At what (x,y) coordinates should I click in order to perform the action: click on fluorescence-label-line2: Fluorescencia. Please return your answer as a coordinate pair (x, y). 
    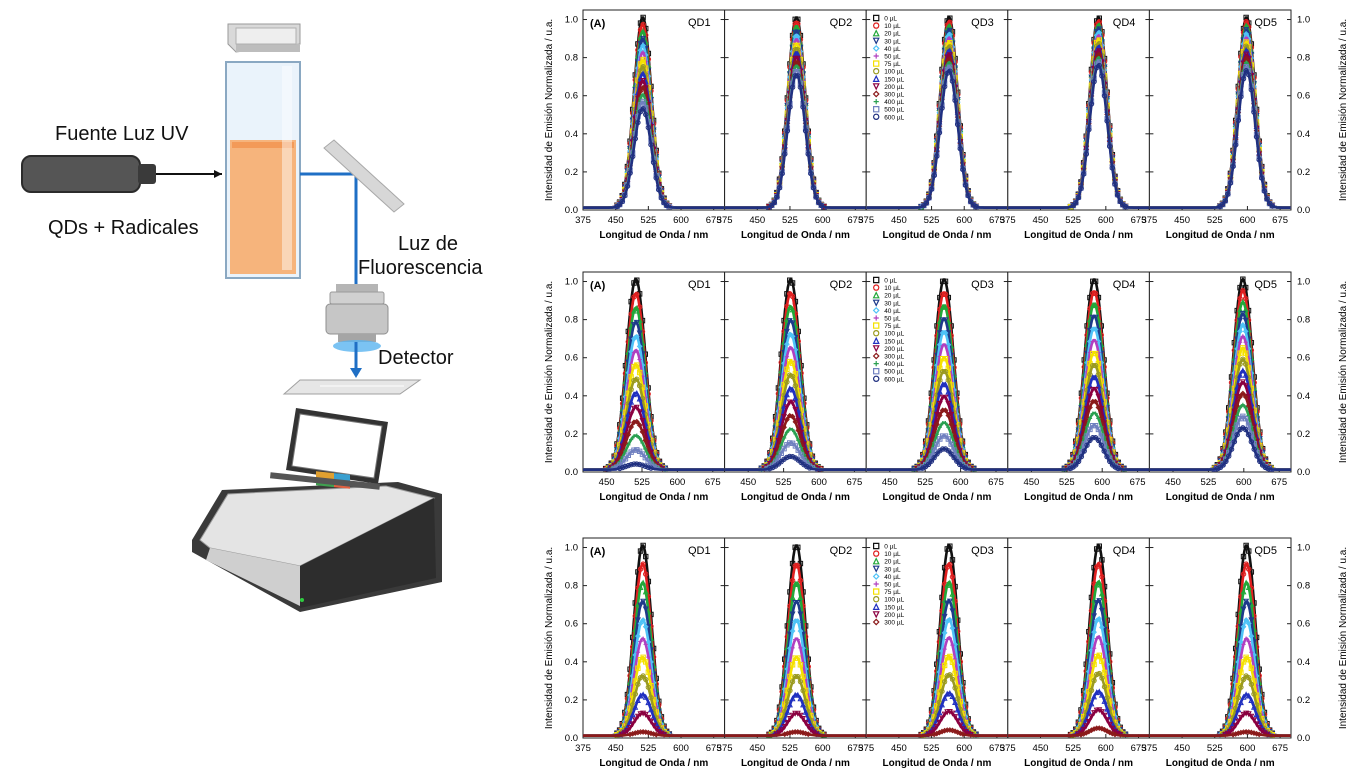
    Looking at the image, I should click on (420, 268).